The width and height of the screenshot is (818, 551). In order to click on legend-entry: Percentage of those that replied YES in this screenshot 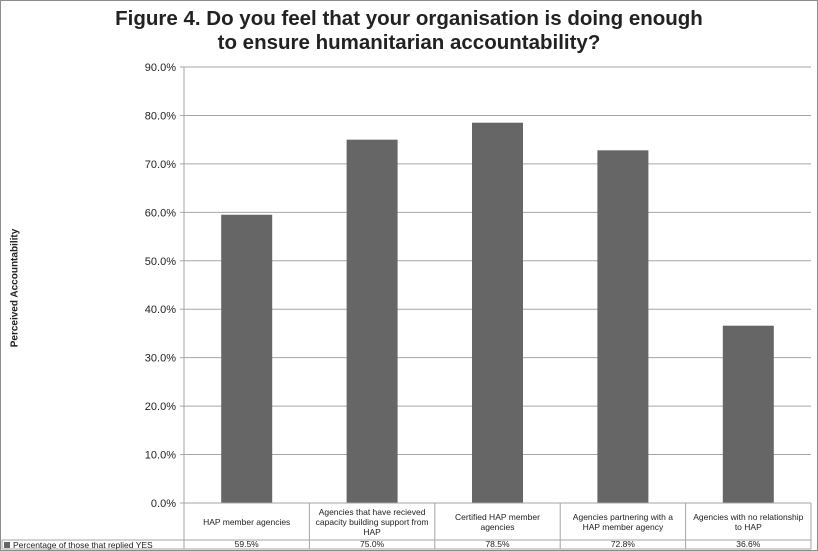, I will do `click(78, 544)`.